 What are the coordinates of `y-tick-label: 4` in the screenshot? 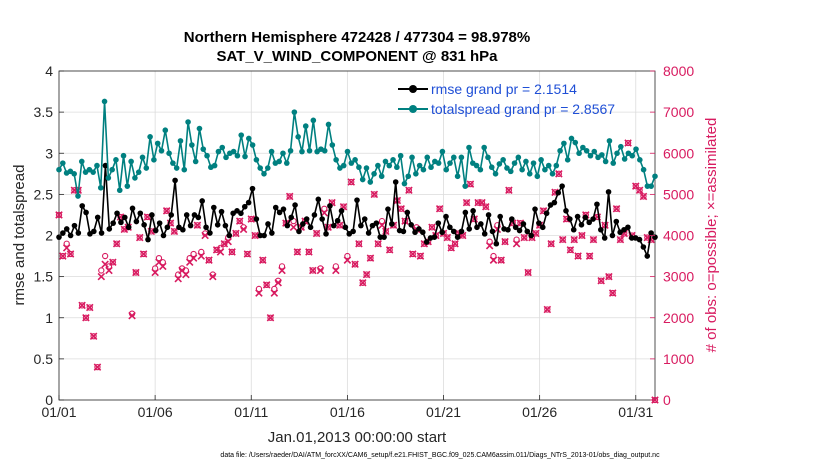 It's located at (49, 71).